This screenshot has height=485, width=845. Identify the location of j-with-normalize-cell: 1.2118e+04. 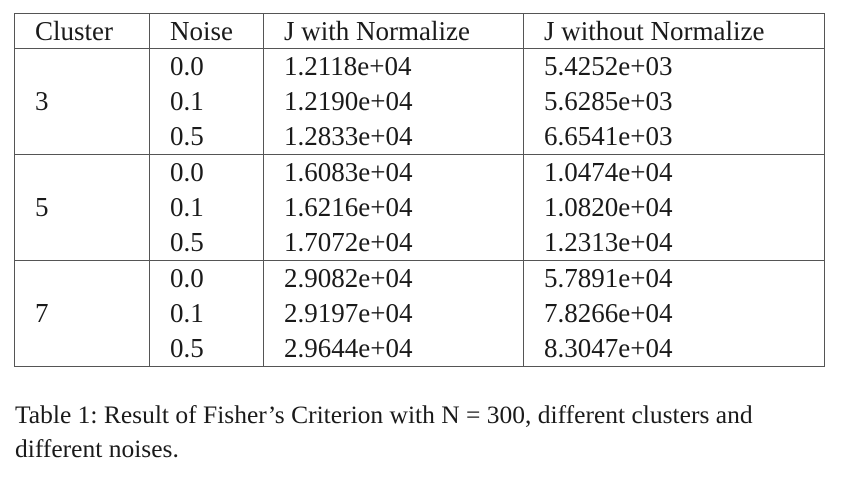
(393, 66).